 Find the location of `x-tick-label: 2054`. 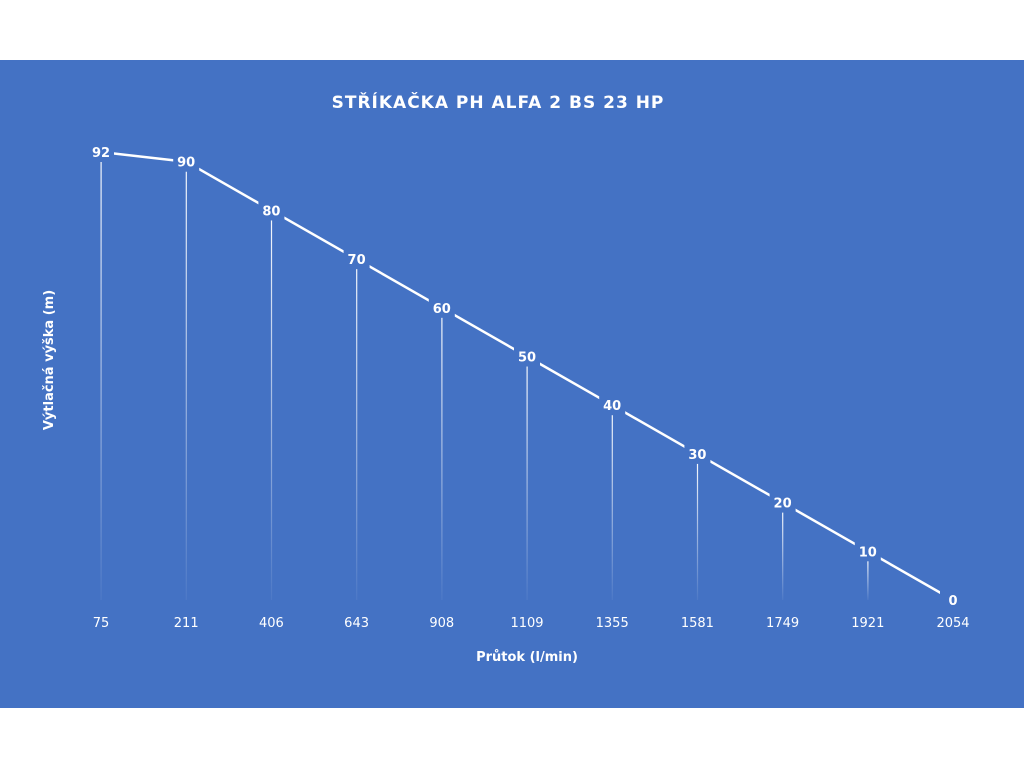

x-tick-label: 2054 is located at coordinates (952, 623).